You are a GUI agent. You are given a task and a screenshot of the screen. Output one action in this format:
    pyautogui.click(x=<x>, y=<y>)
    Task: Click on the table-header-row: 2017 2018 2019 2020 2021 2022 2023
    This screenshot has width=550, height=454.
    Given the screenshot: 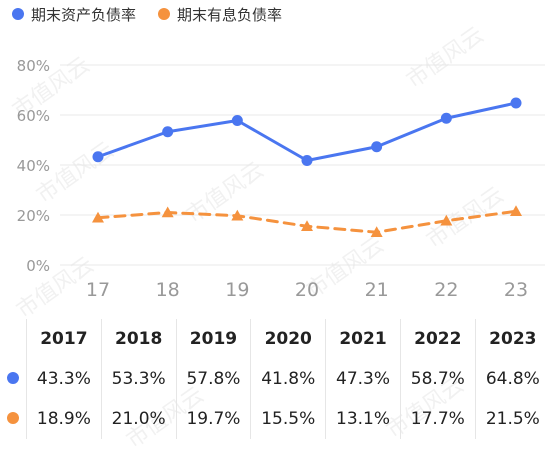 What is the action you would take?
    pyautogui.click(x=275, y=339)
    